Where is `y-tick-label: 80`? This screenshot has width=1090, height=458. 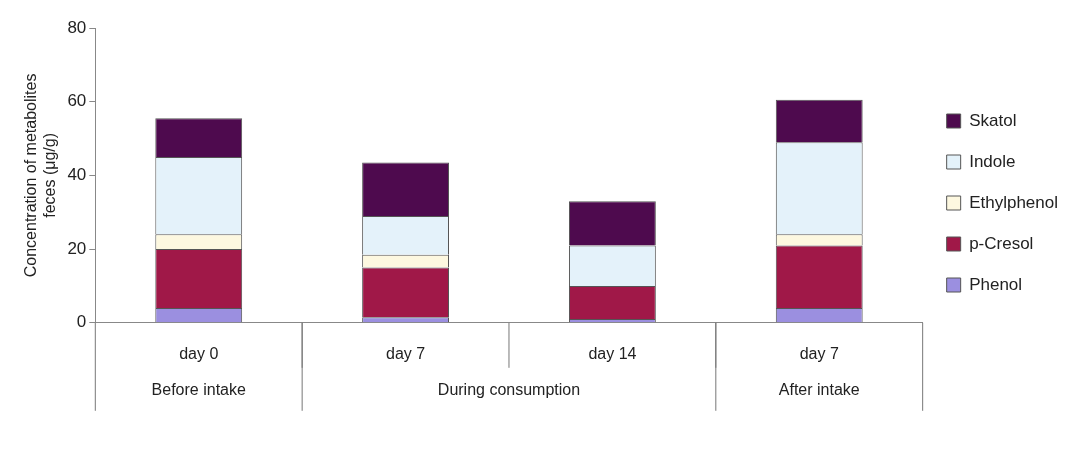 y-tick-label: 80 is located at coordinates (77, 27).